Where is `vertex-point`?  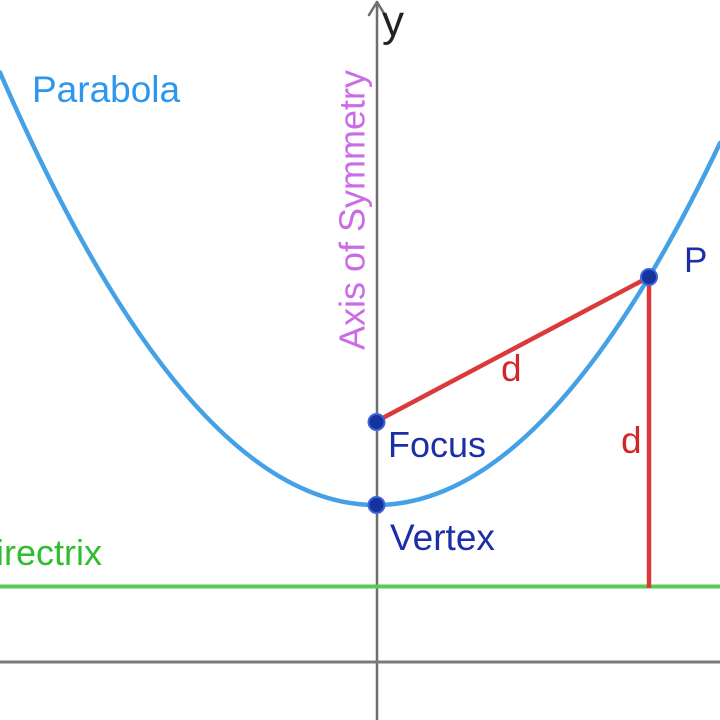 vertex-point is located at coordinates (376, 505).